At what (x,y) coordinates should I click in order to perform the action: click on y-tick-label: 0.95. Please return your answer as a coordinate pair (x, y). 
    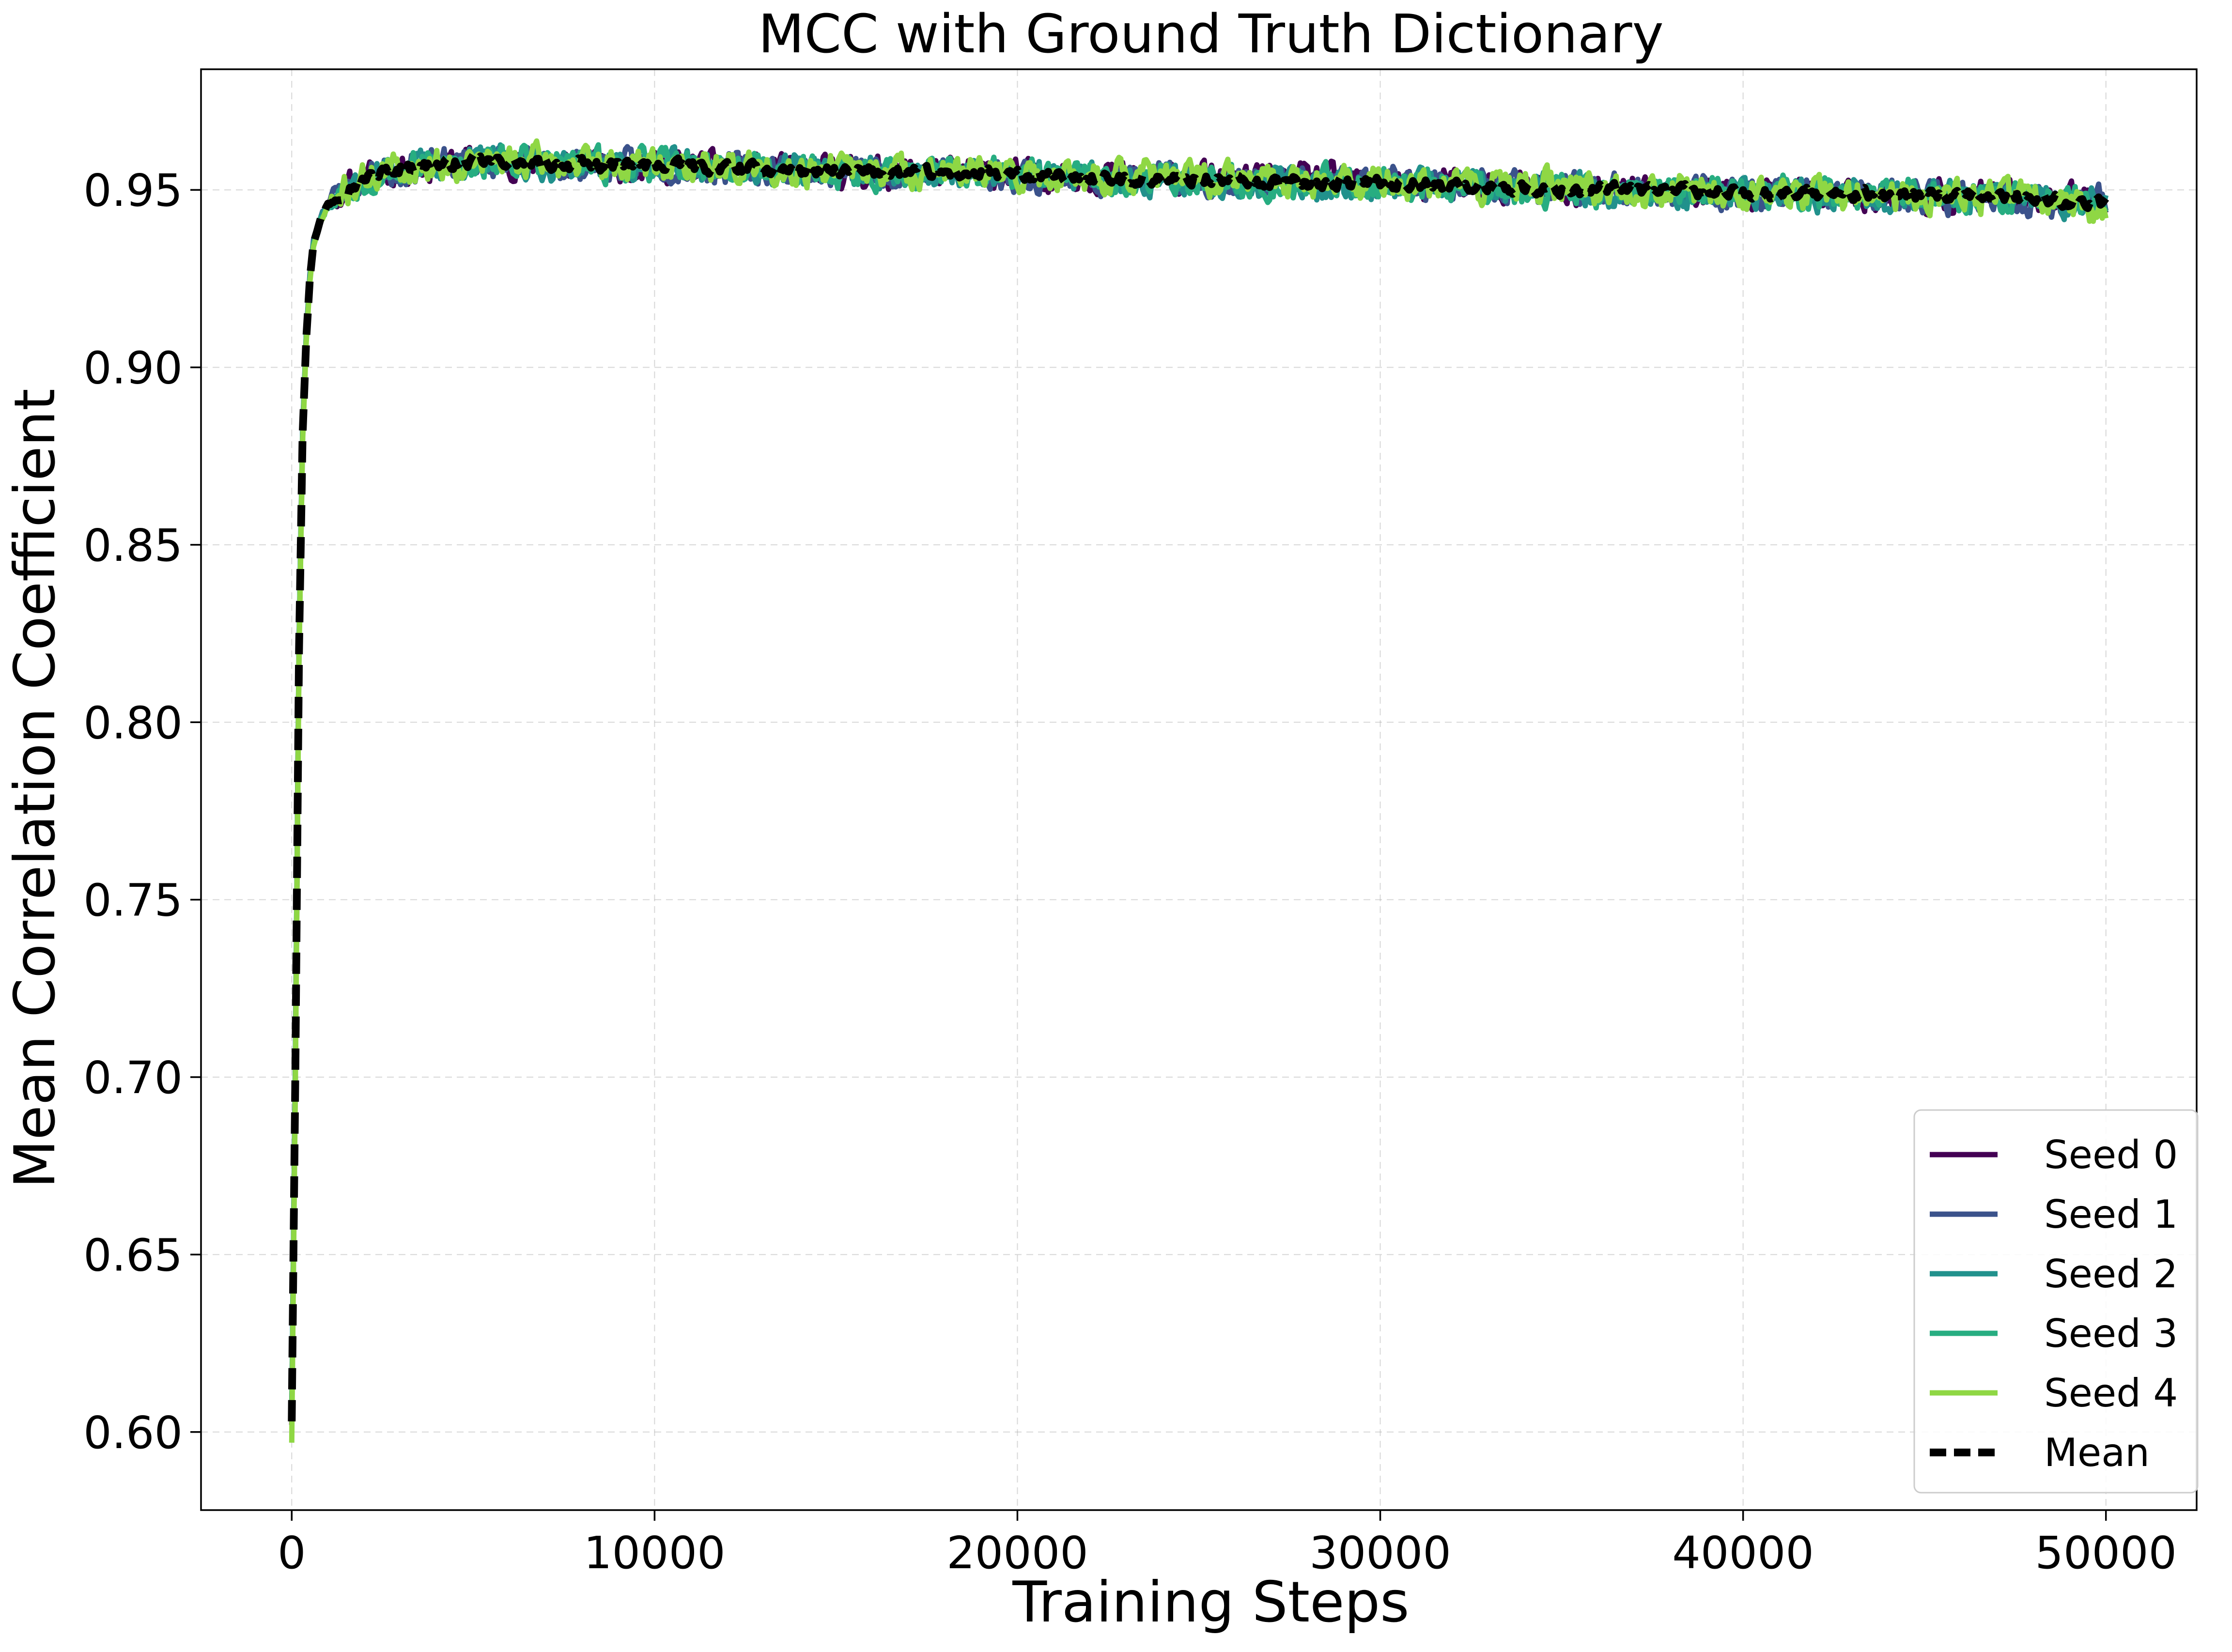
    Looking at the image, I should click on (133, 191).